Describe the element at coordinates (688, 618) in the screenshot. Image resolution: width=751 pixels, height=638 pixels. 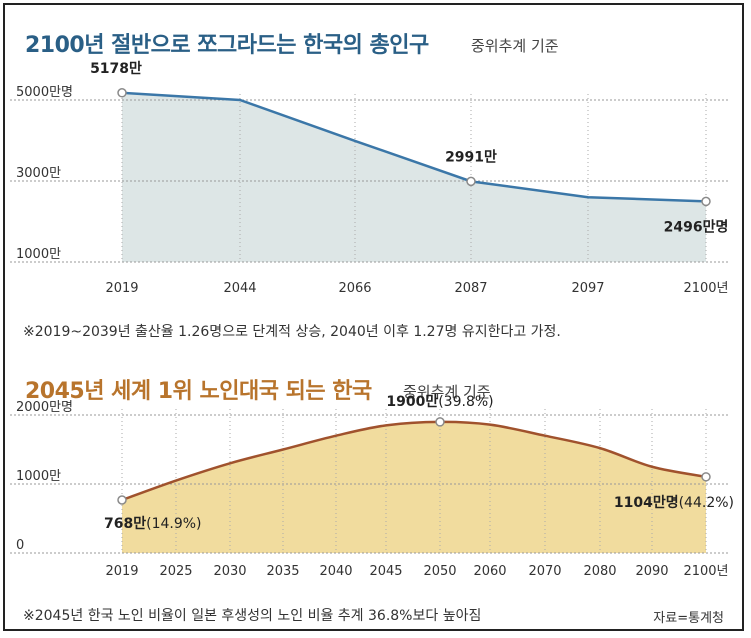
I see `source-credit: 자료=통계청` at that location.